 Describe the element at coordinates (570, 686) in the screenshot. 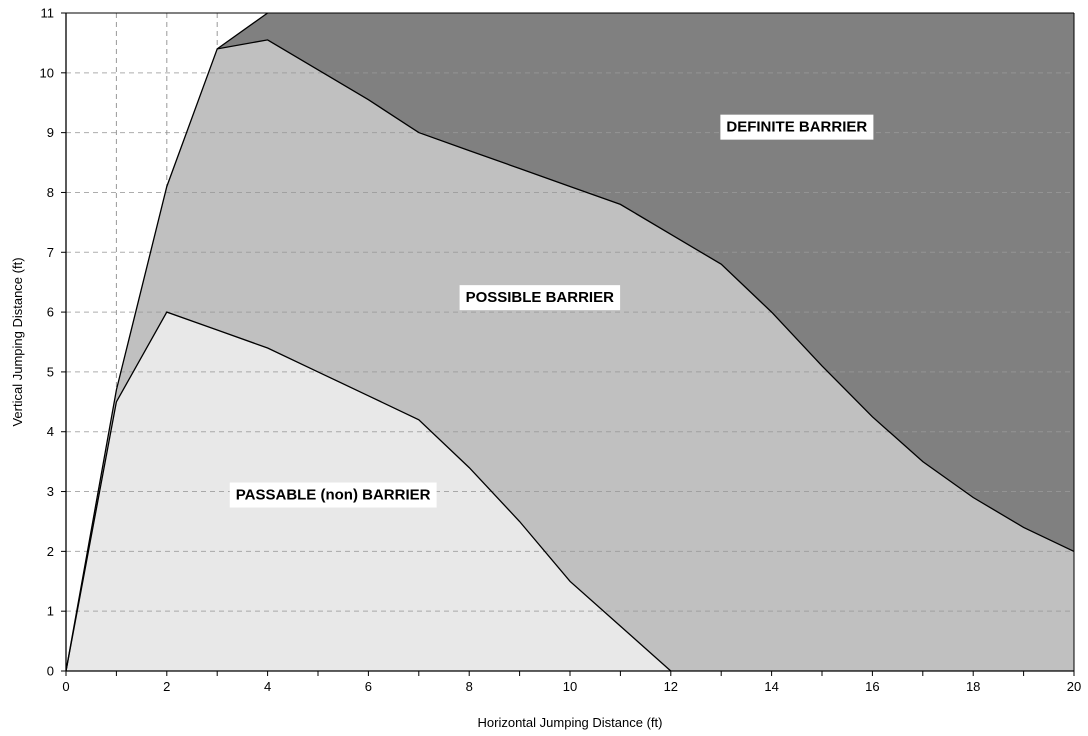

I see `x-tick-label: 10` at that location.